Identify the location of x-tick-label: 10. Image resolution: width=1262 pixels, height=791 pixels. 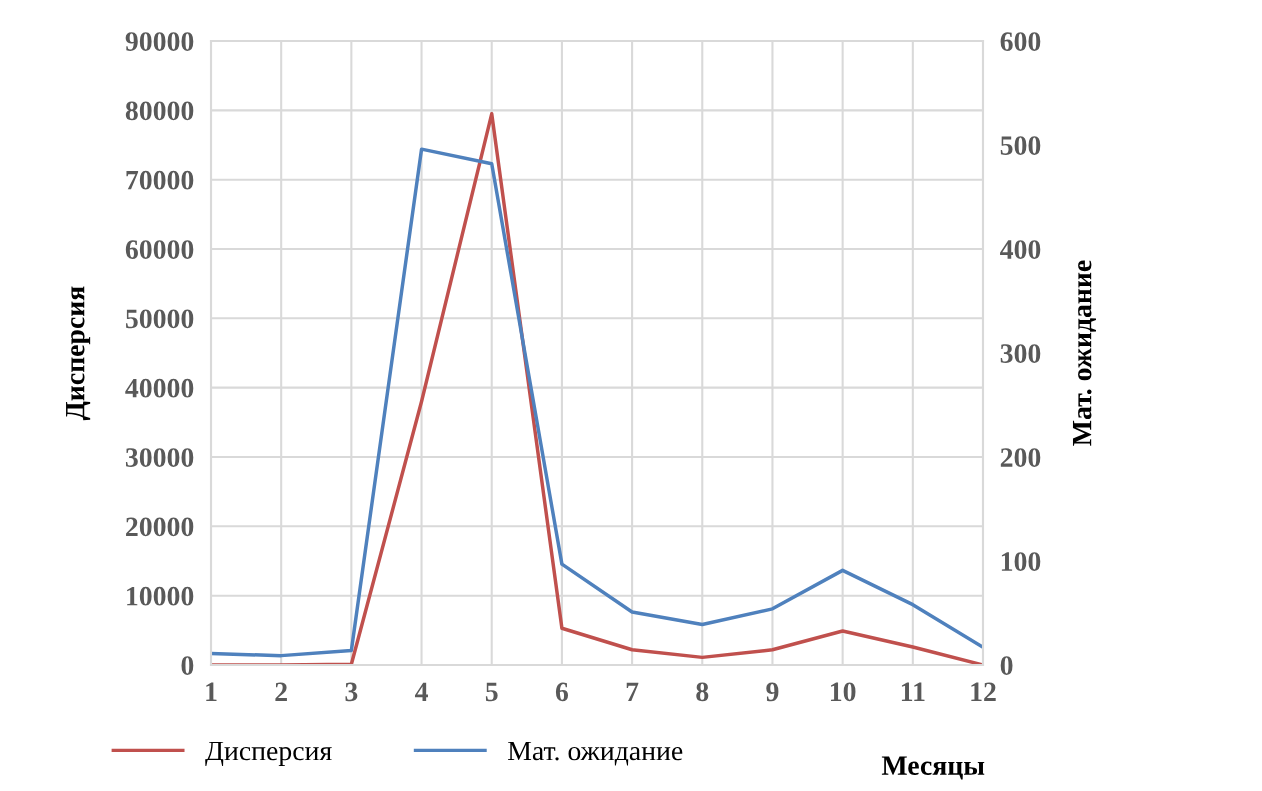
(843, 692).